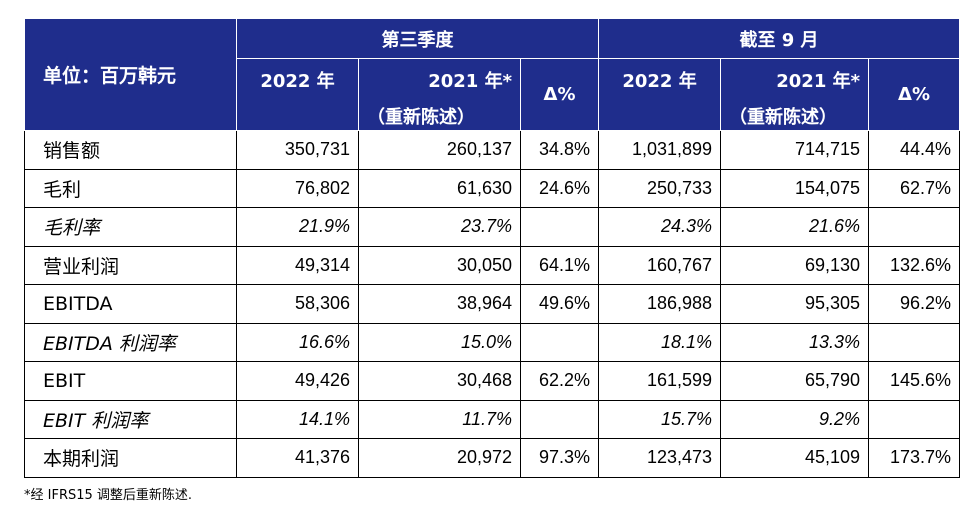  Describe the element at coordinates (130, 74) in the screenshot. I see `unit-header: 单位：百万韩元` at that location.